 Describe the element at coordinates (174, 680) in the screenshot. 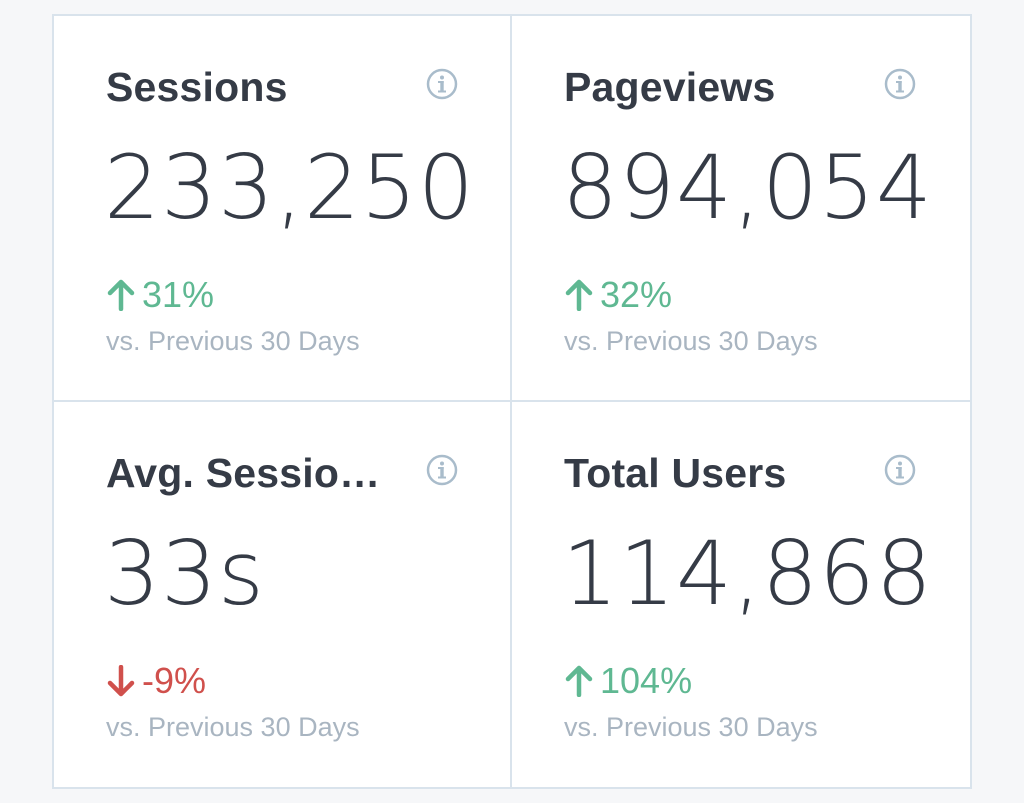

I see `metric-change-value: -9%` at that location.